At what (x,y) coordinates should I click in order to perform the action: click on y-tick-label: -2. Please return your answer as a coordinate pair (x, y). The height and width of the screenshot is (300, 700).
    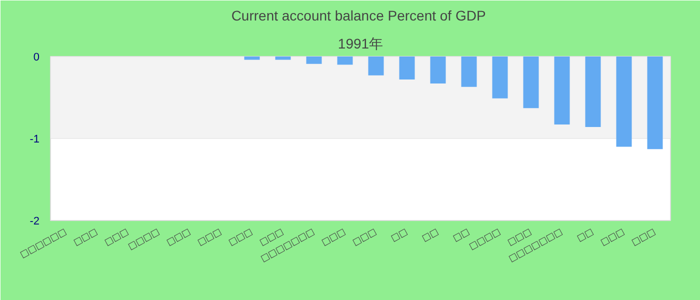
    Looking at the image, I should click on (35, 222).